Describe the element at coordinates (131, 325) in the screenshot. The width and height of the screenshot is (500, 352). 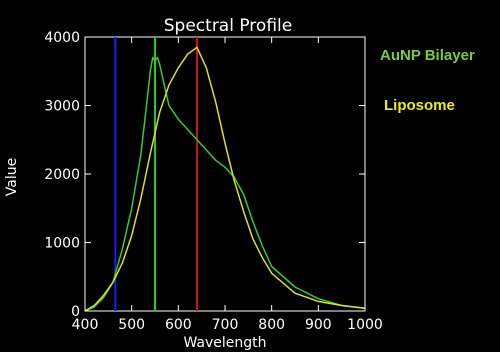
I see `x-tick-label-1: 500` at that location.